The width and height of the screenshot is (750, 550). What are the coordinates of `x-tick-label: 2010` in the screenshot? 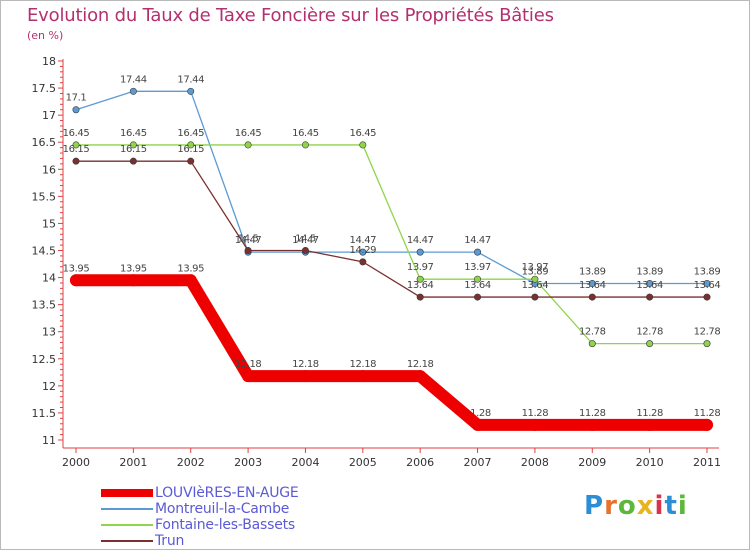 It's located at (650, 462).